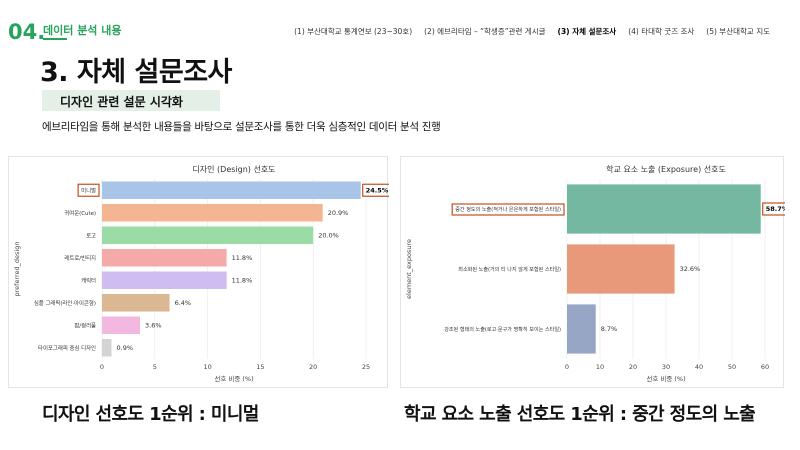 This screenshot has width=800, height=450. What do you see at coordinates (690, 269) in the screenshot?
I see `value-label: 32.6%` at bounding box center [690, 269].